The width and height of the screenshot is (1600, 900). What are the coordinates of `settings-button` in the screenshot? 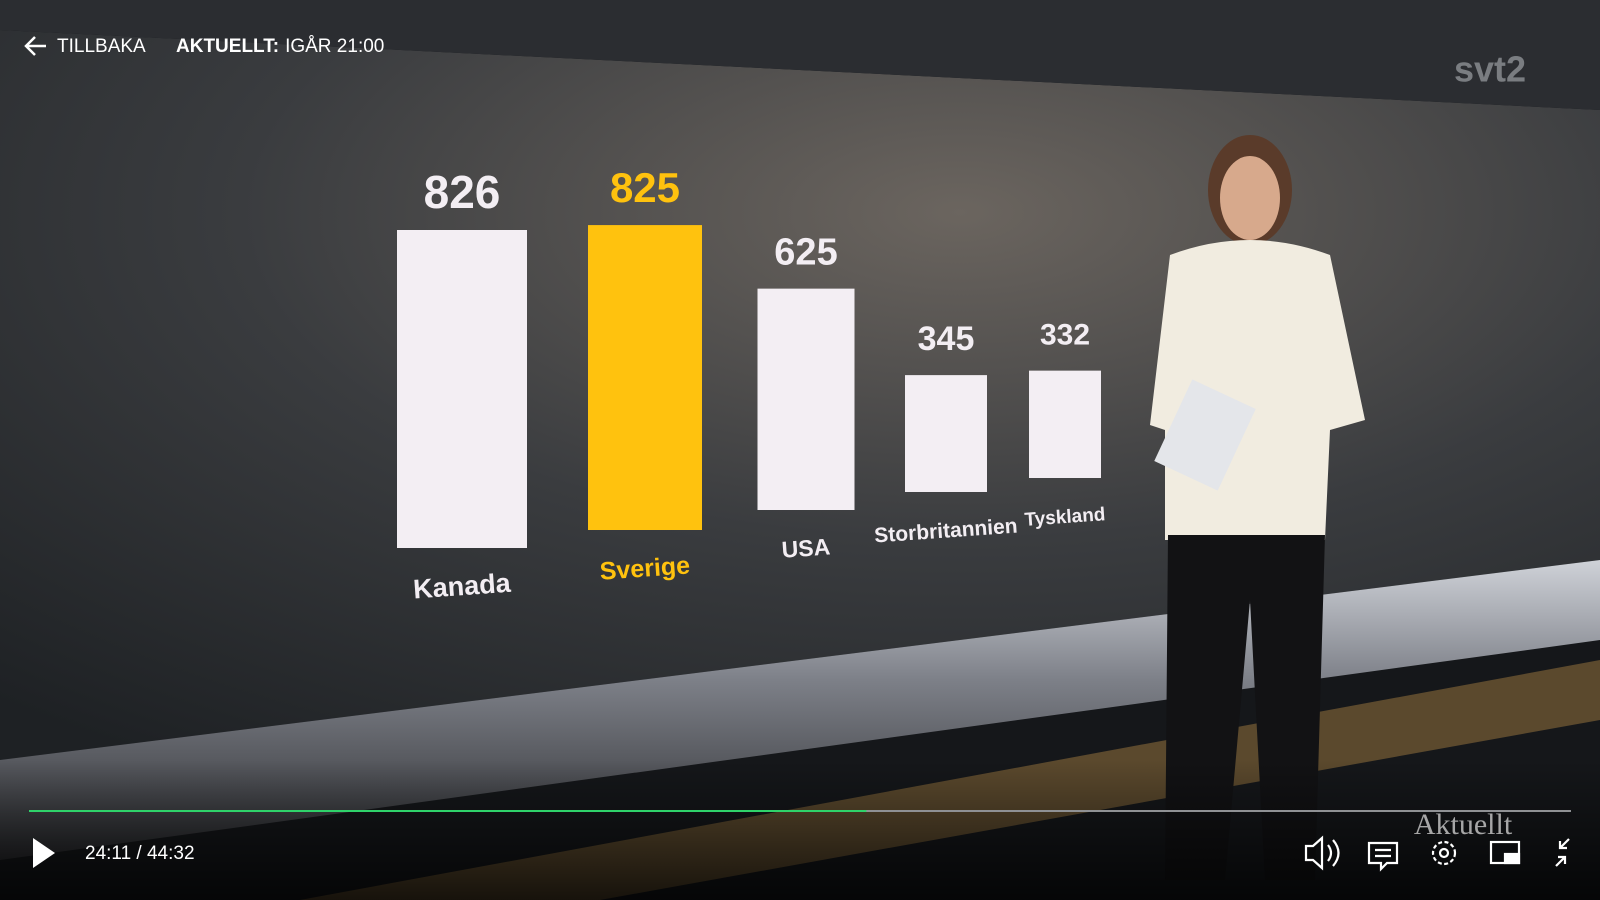 It's located at (1444, 853).